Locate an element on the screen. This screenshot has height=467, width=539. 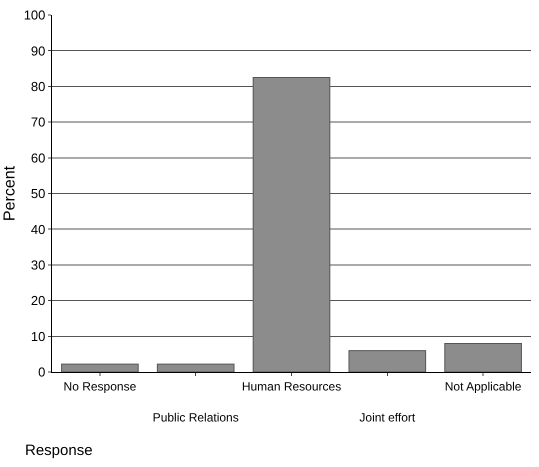
x-tick-label: Public Relations is located at coordinates (195, 417).